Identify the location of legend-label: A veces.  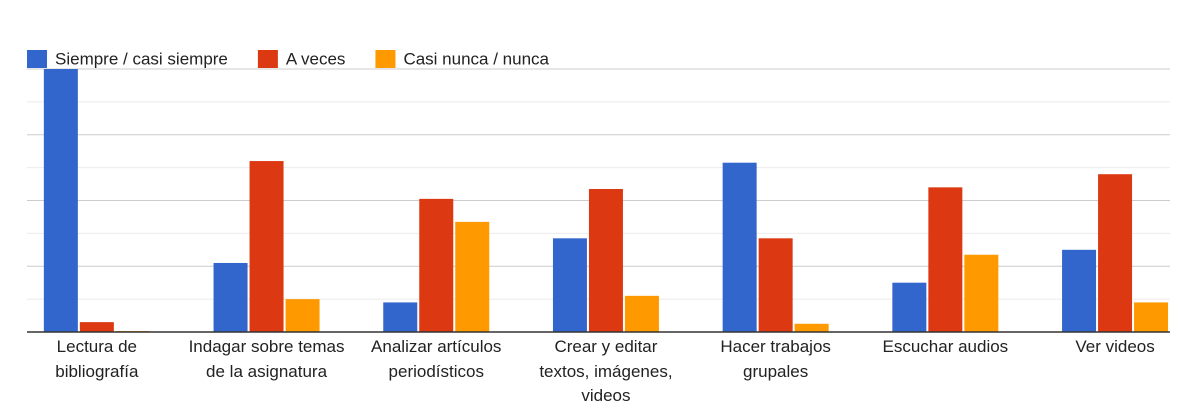
(316, 58).